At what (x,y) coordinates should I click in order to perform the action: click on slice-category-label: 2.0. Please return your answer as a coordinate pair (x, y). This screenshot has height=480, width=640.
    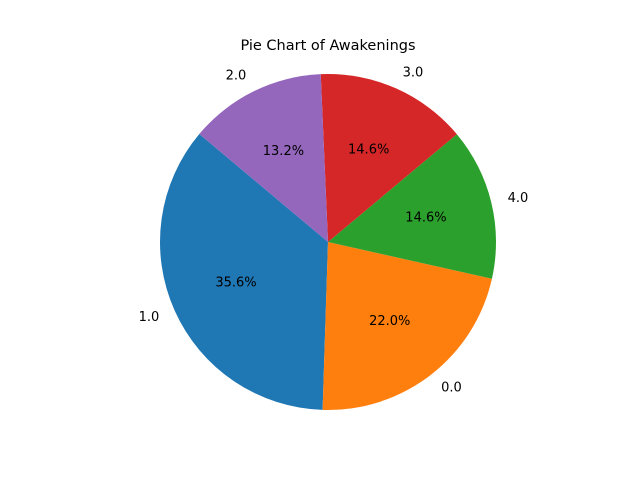
    Looking at the image, I should click on (236, 76).